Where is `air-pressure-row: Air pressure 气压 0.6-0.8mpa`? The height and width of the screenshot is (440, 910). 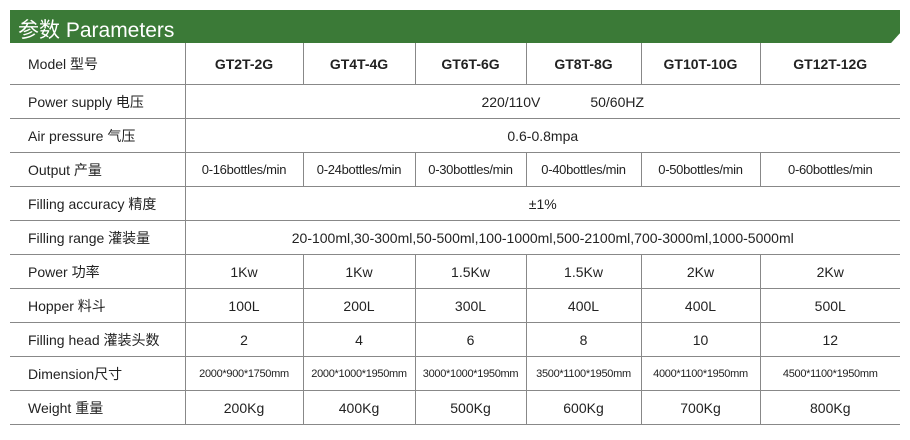 air-pressure-row: Air pressure 气压 0.6-0.8mpa is located at coordinates (455, 135).